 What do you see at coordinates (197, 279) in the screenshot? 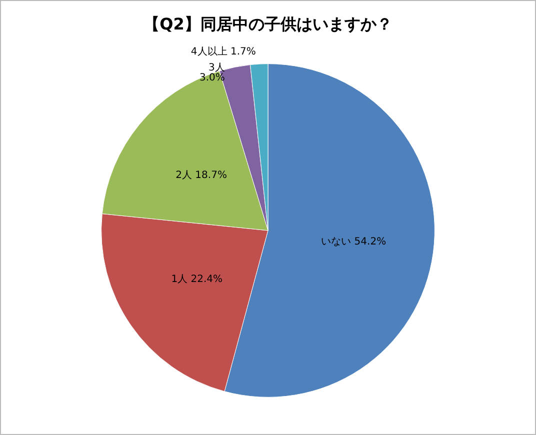
I see `slice-label: 1人 22.4%` at bounding box center [197, 279].